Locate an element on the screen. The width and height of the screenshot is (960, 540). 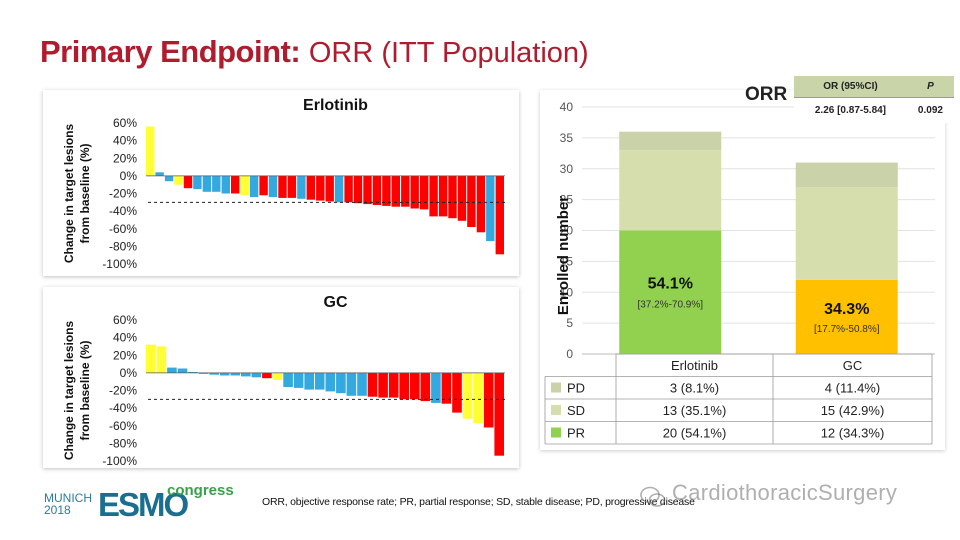
wechat-icon is located at coordinates (653, 496).